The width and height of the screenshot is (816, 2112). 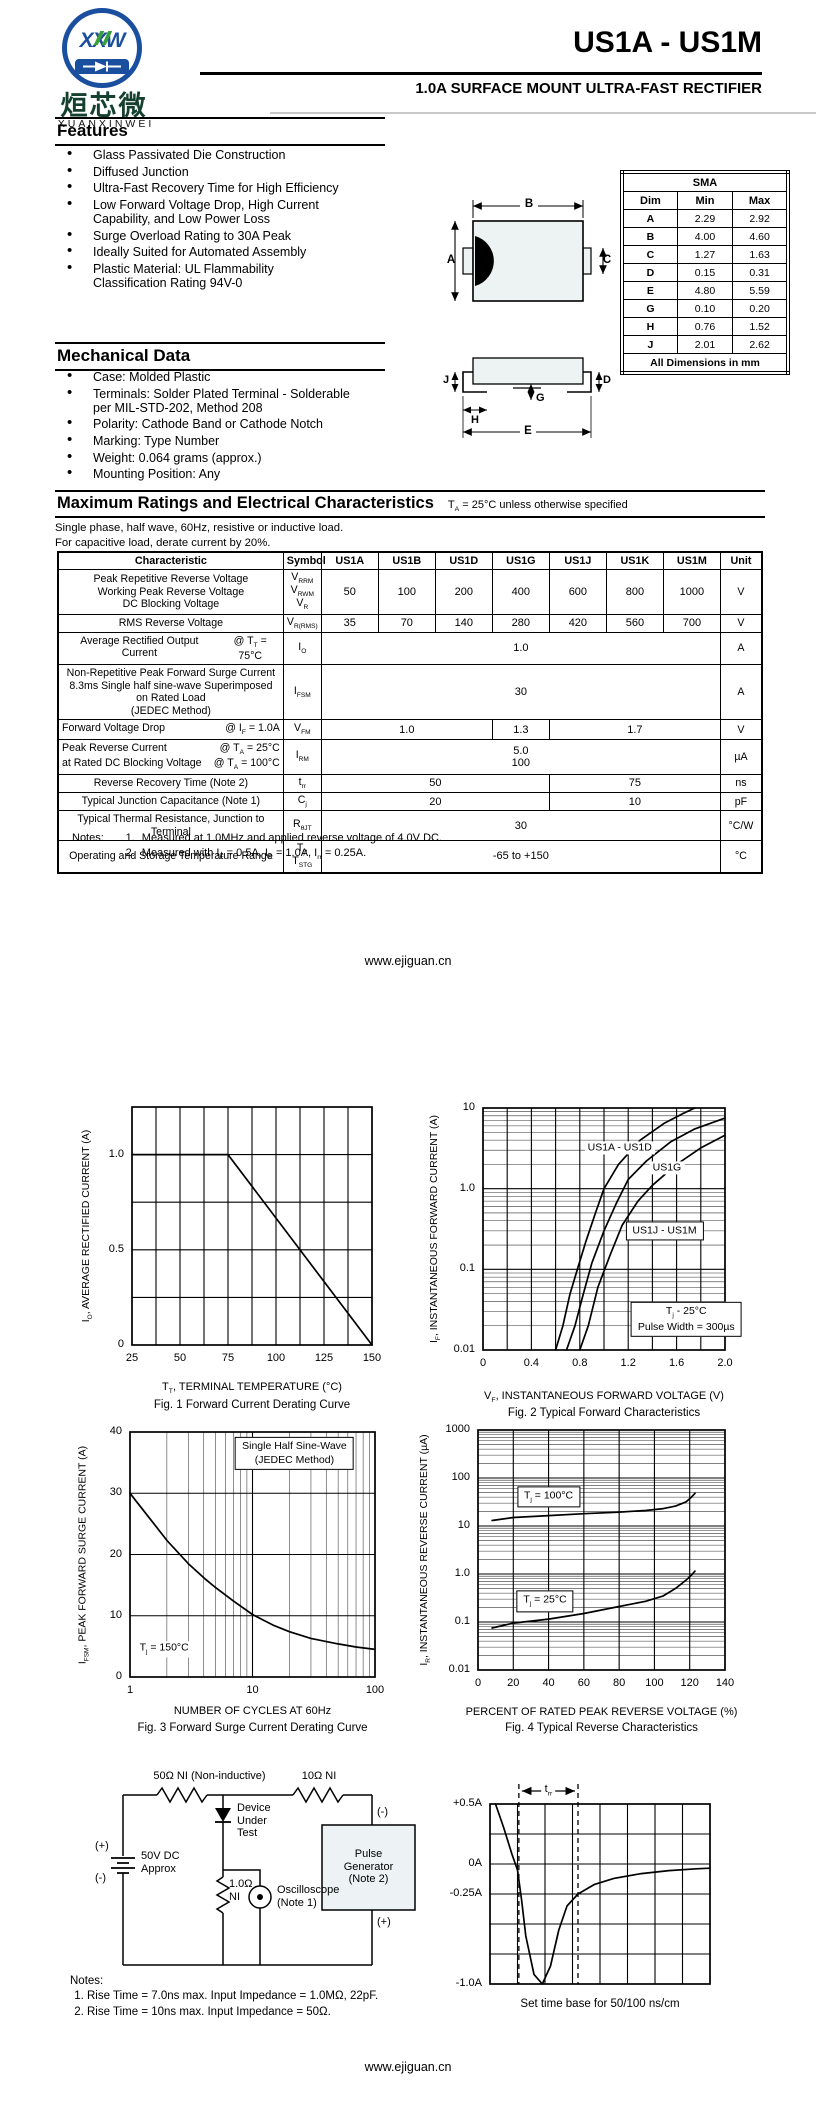 I want to click on y-axis-title: IF, INSTANTANEOUS FORWARD CURRENT (A), so click(x=435, y=1229).